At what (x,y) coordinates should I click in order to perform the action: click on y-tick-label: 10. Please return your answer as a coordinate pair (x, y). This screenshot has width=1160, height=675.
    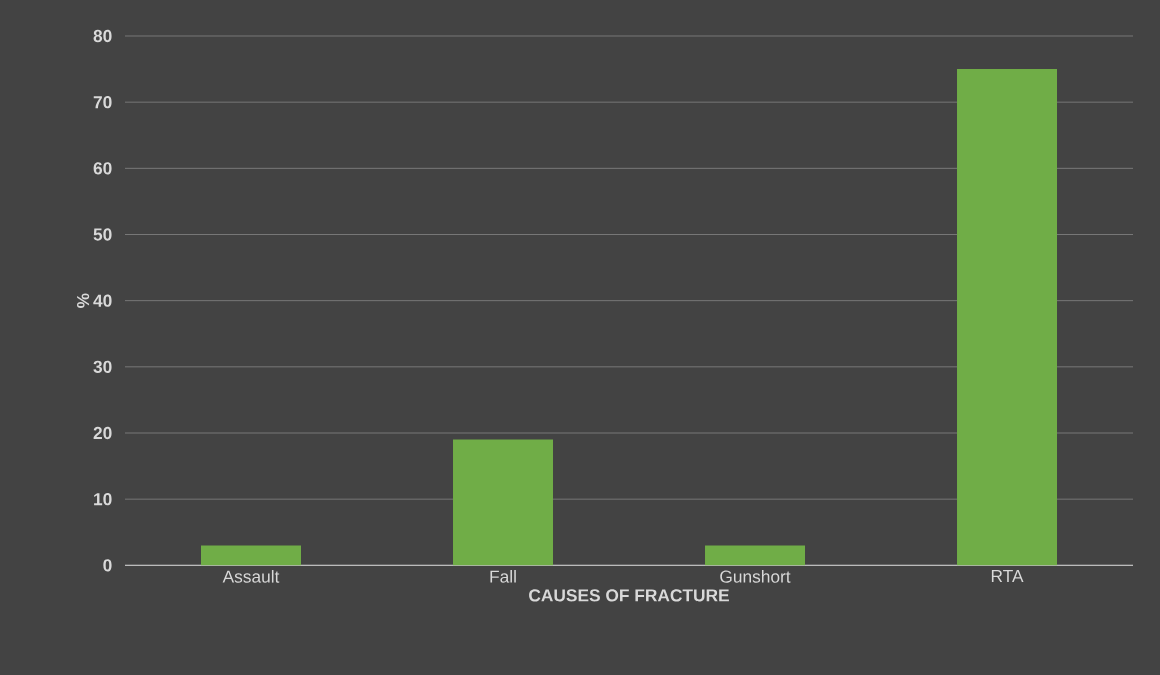
    Looking at the image, I should click on (103, 499).